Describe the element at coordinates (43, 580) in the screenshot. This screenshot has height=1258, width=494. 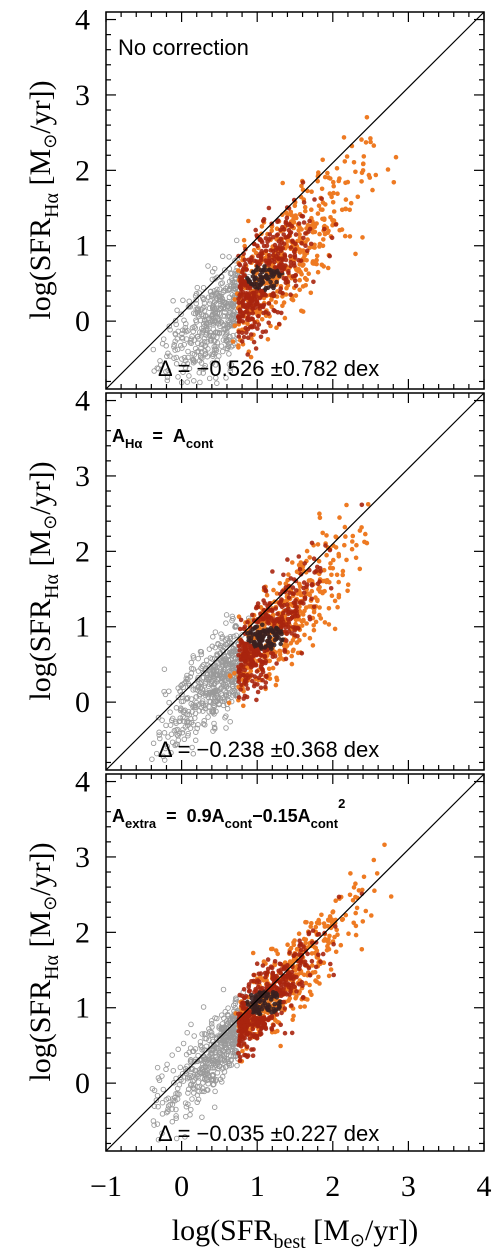
I see `y-axis-label: log(SFRHα [M⊙/yr])` at that location.